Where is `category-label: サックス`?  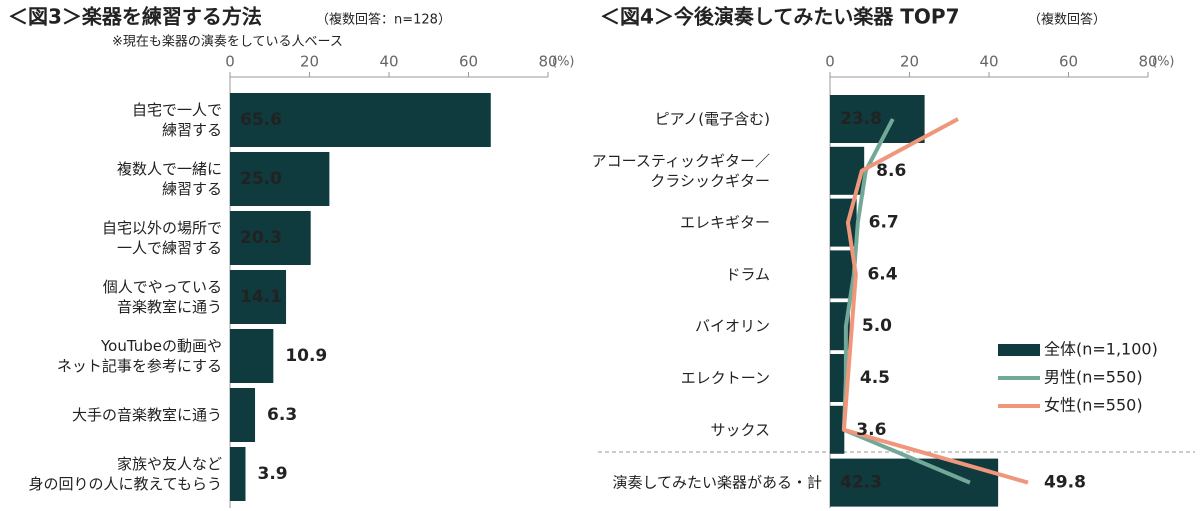
category-label: サックス is located at coordinates (740, 429).